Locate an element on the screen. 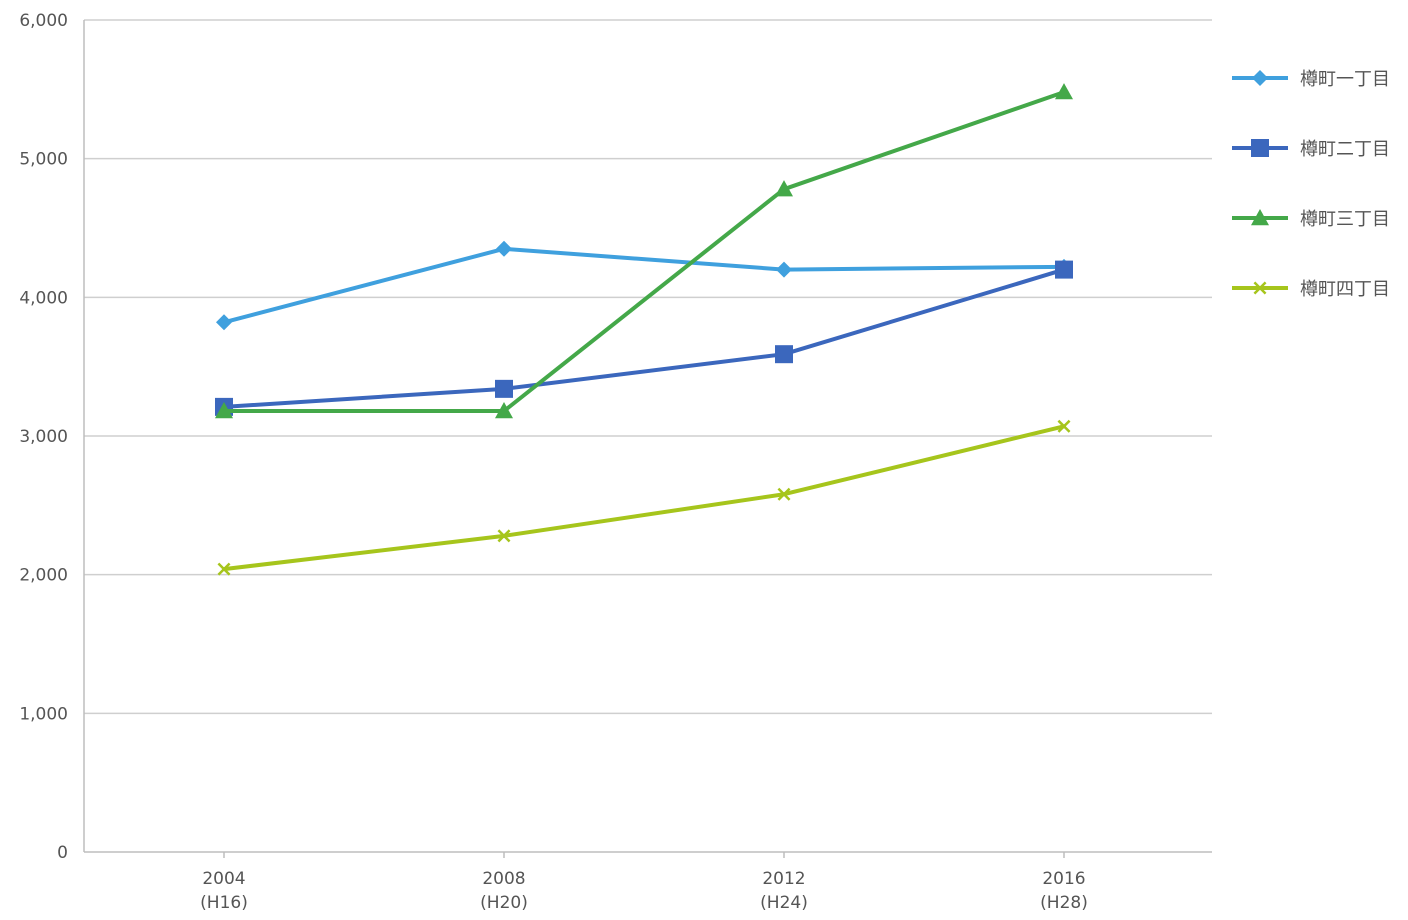 Image resolution: width=1408 pixels, height=920 pixels. legend-item: 樽町二丁目 is located at coordinates (1311, 149).